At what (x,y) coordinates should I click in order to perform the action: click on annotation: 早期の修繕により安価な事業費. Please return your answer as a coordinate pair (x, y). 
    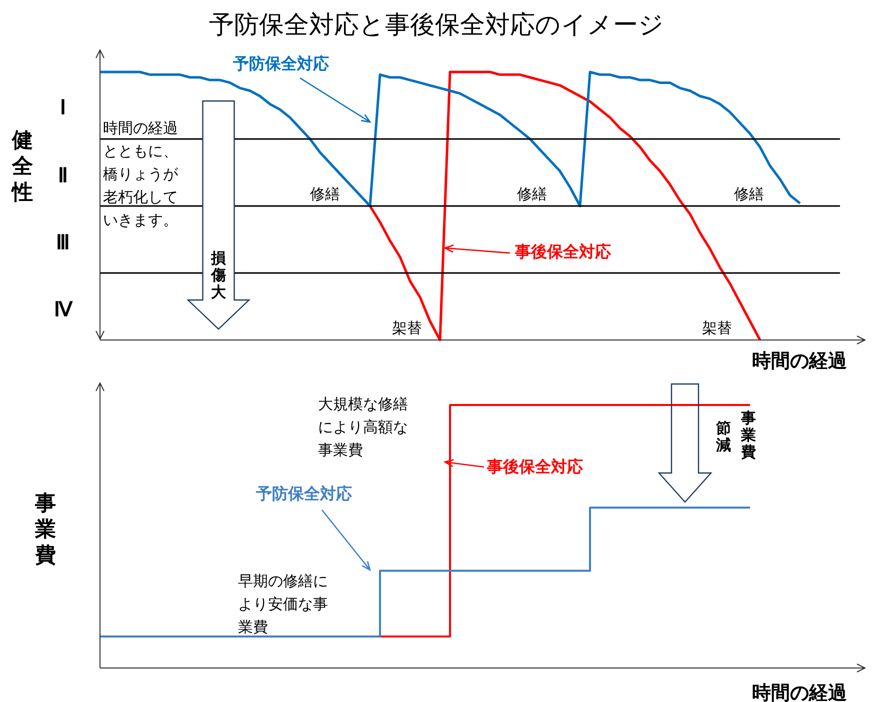
    Looking at the image, I should click on (283, 604).